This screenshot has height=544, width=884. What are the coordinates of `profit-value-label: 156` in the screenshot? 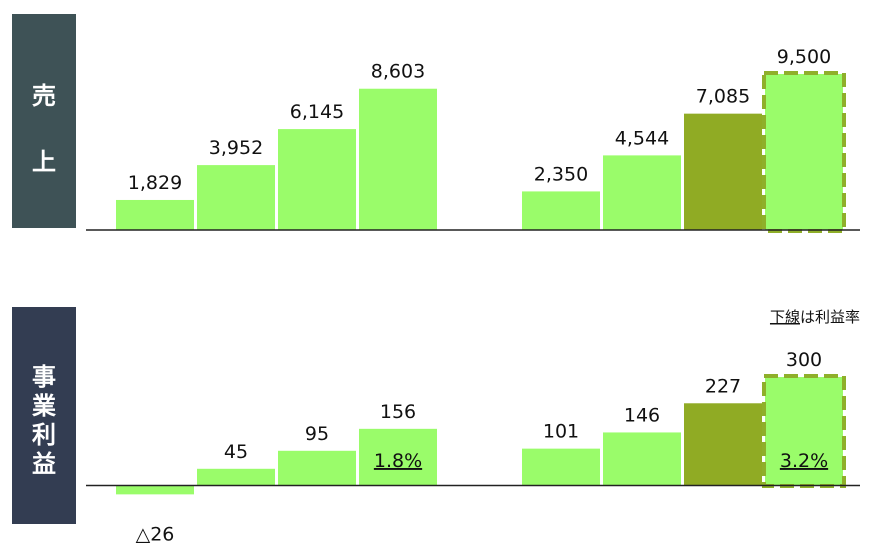 It's located at (398, 412).